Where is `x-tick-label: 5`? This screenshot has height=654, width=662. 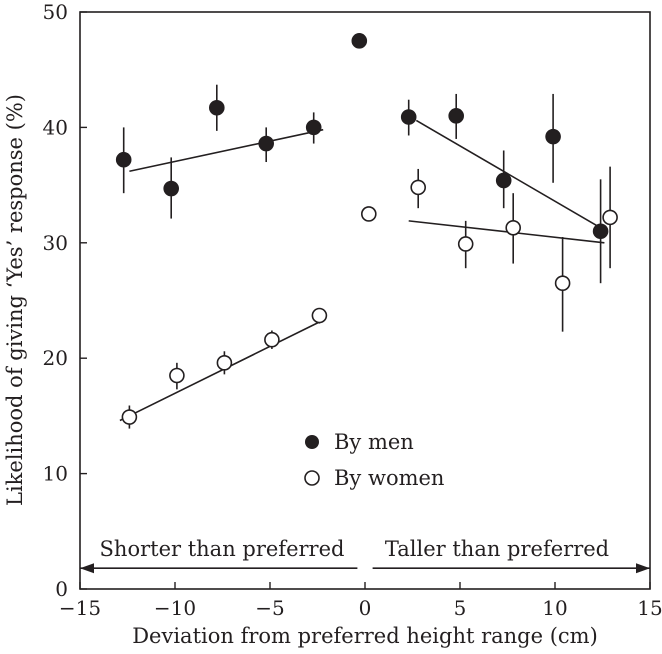
x-tick-label: 5 is located at coordinates (460, 608).